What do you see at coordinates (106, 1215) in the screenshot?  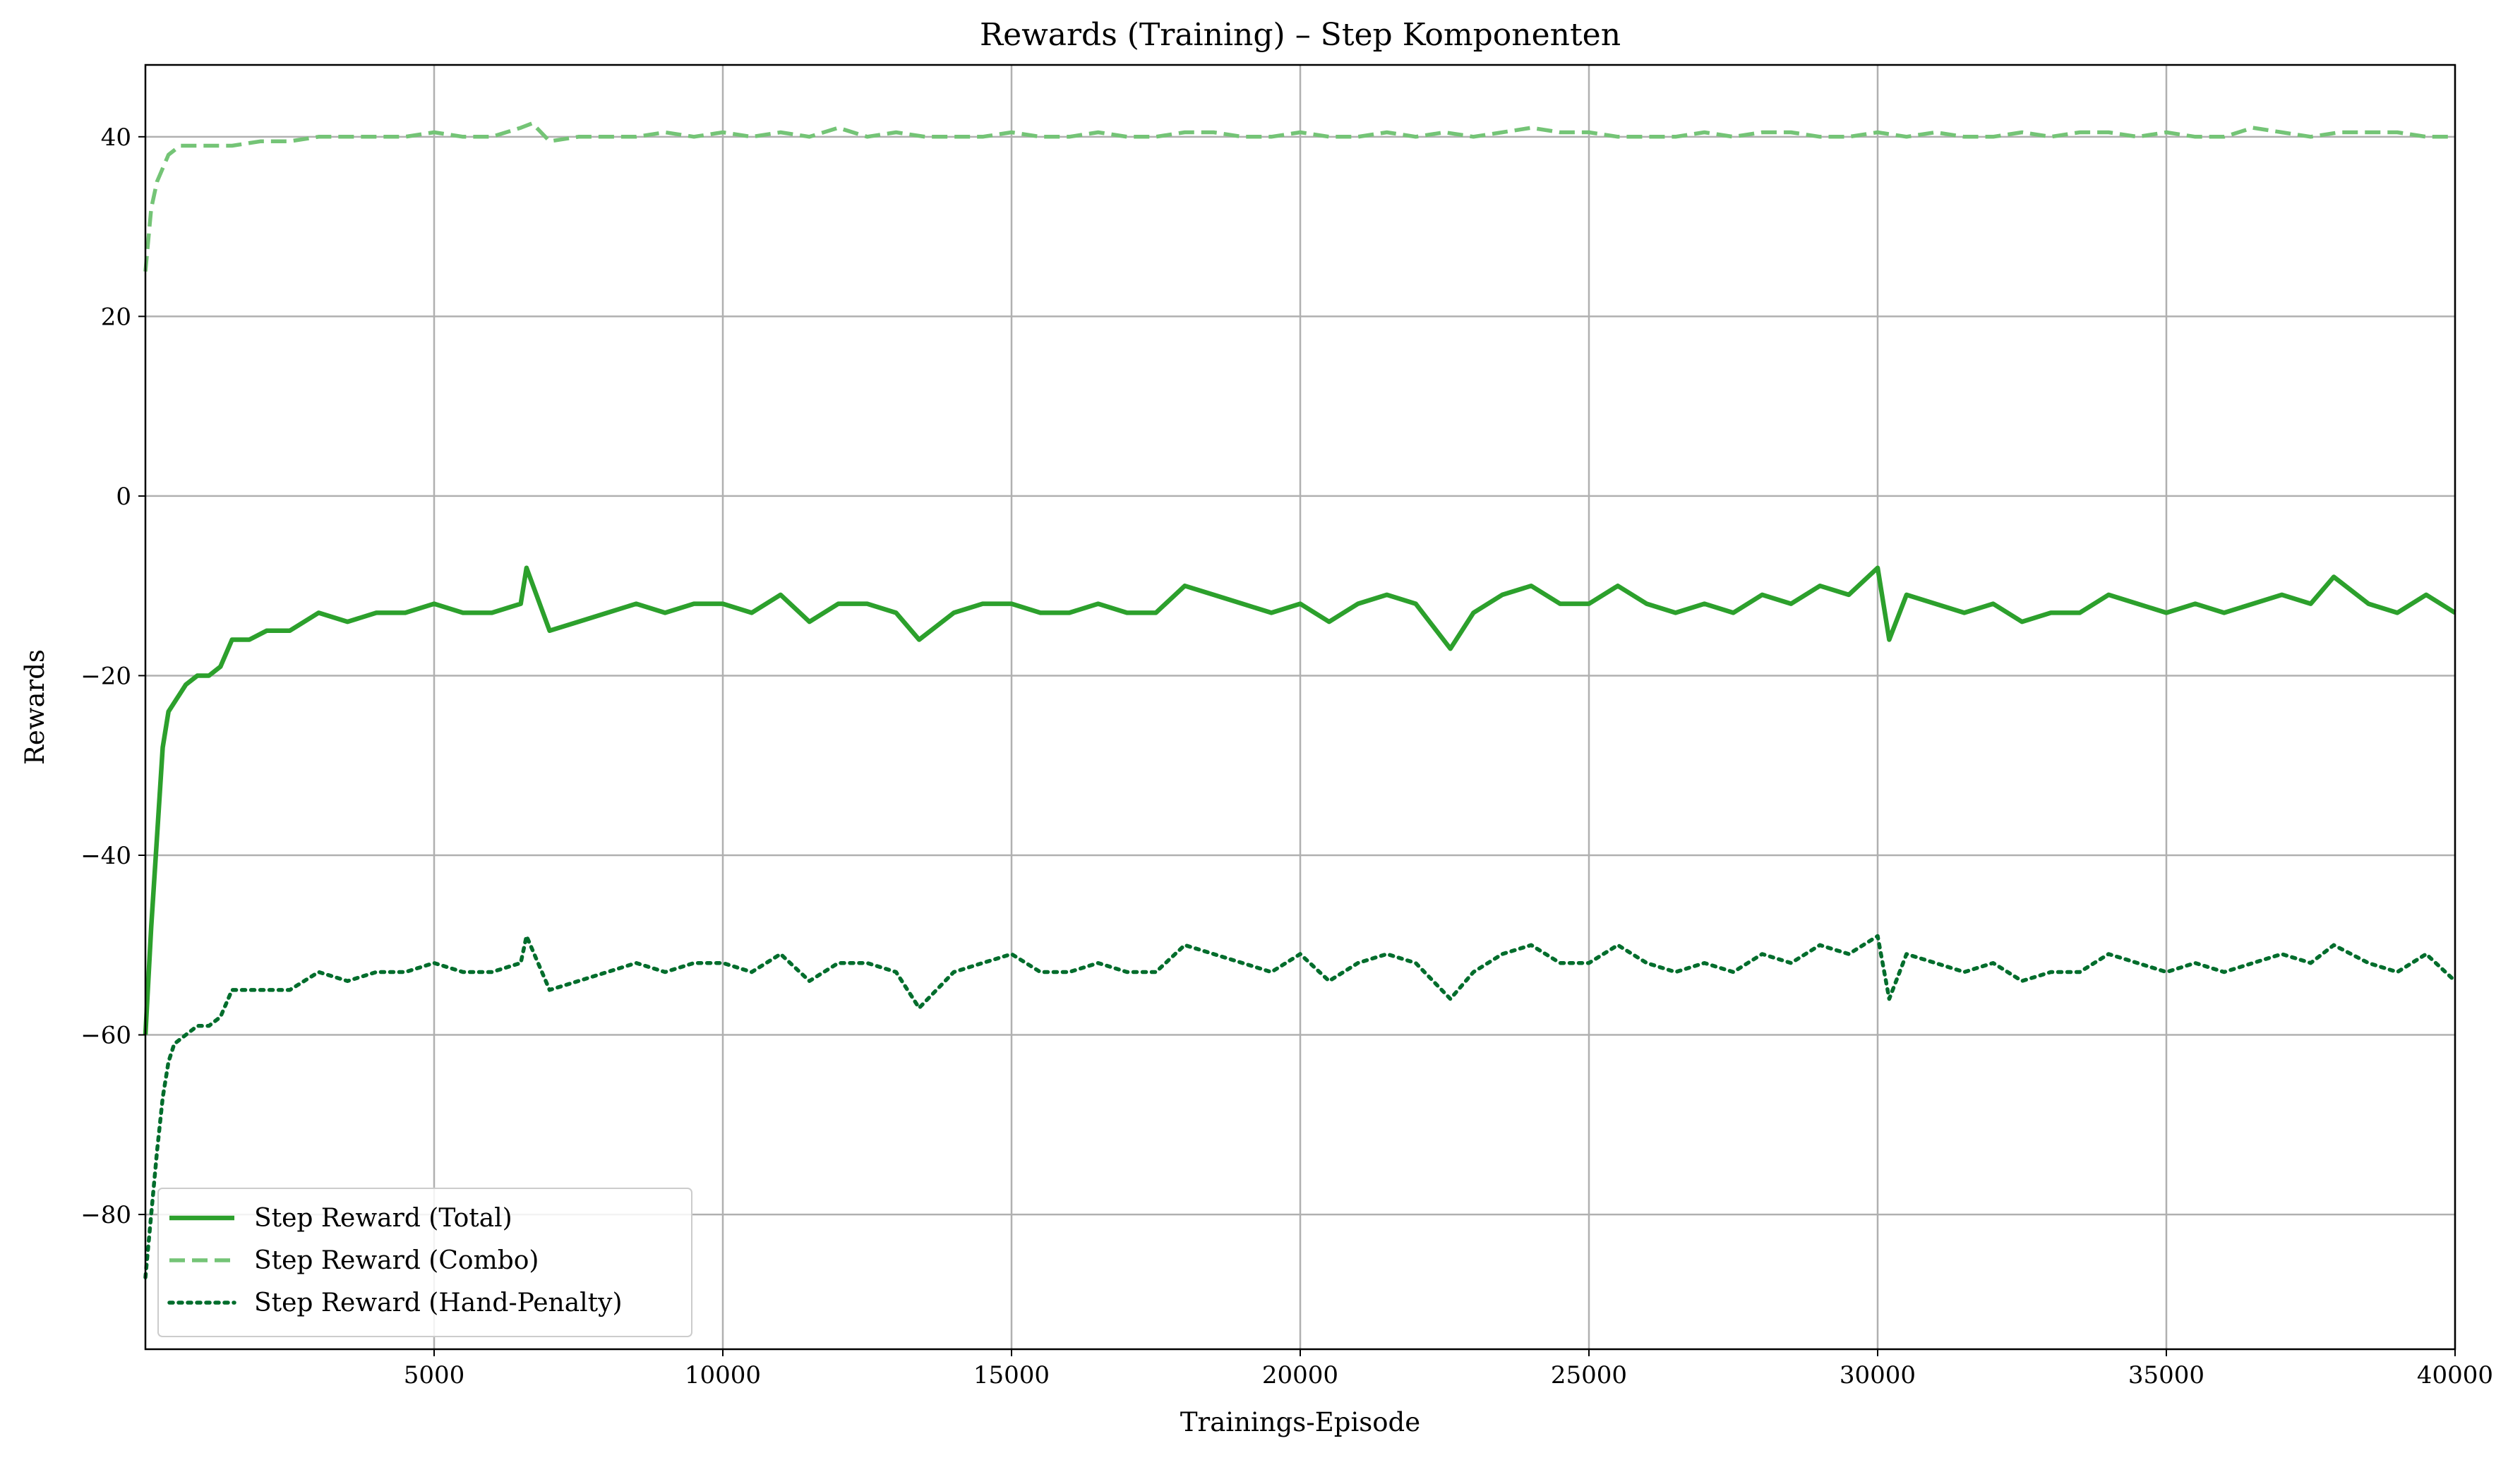 I see `y-tick-label: −80` at bounding box center [106, 1215].